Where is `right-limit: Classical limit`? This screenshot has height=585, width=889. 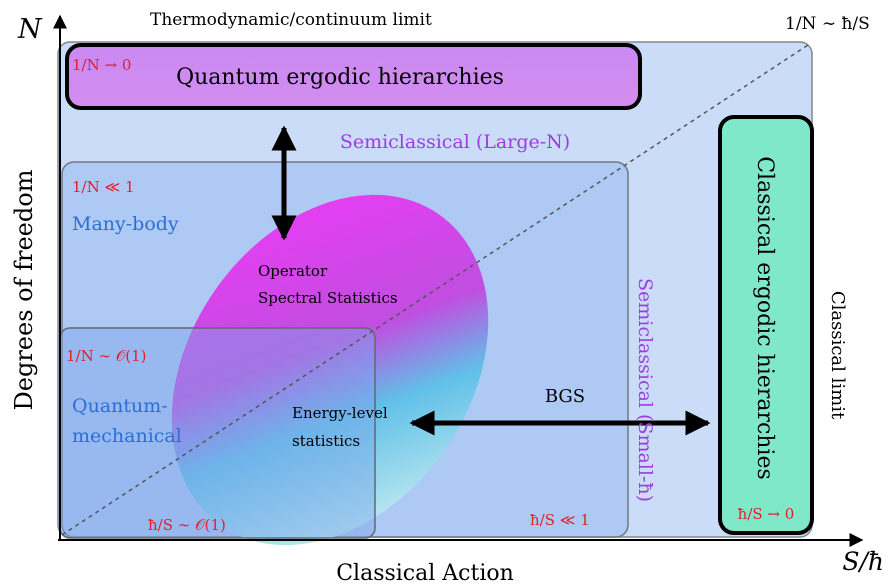 right-limit: Classical limit is located at coordinates (837, 355).